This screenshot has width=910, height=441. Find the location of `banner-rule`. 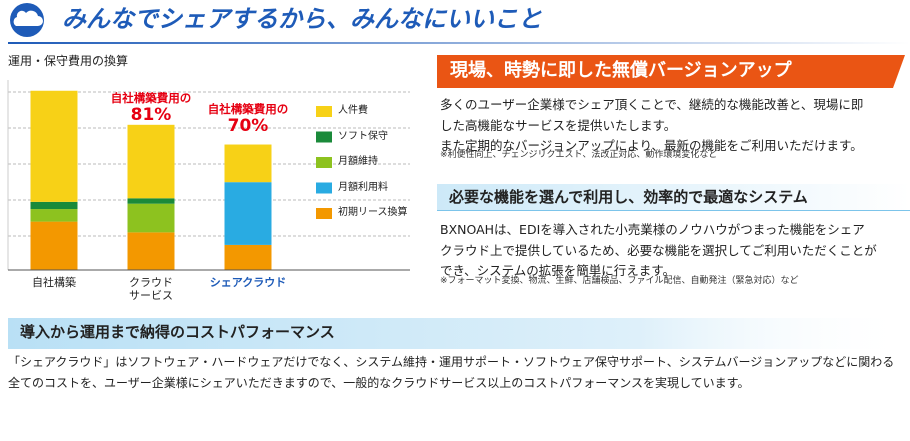

banner-rule is located at coordinates (673, 210).